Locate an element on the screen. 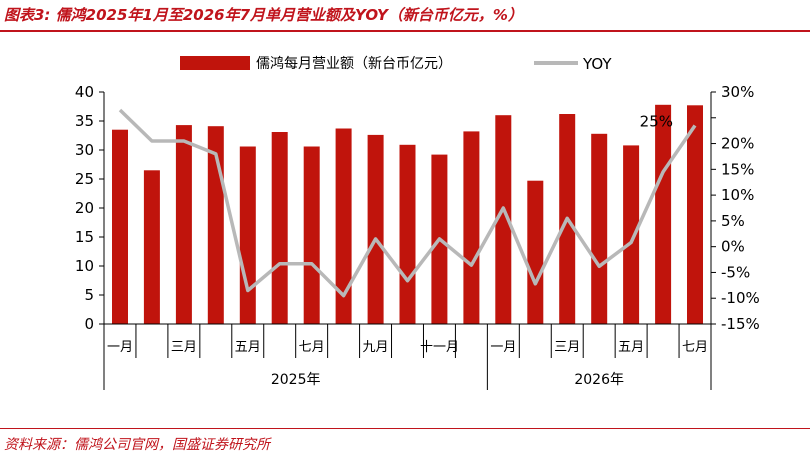  title-rule is located at coordinates (405, 31).